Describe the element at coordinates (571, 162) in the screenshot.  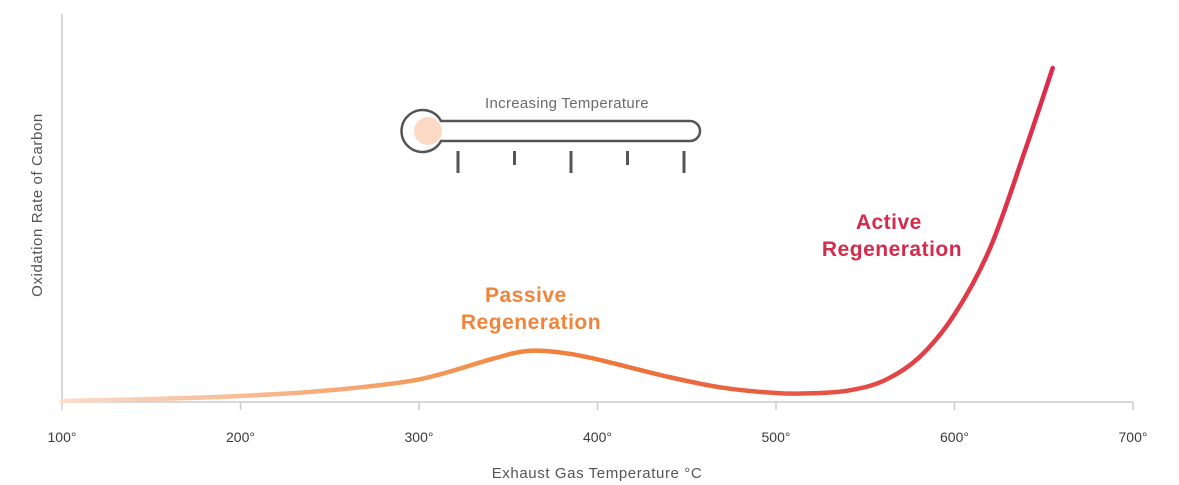
I see `thermometer-scale` at that location.